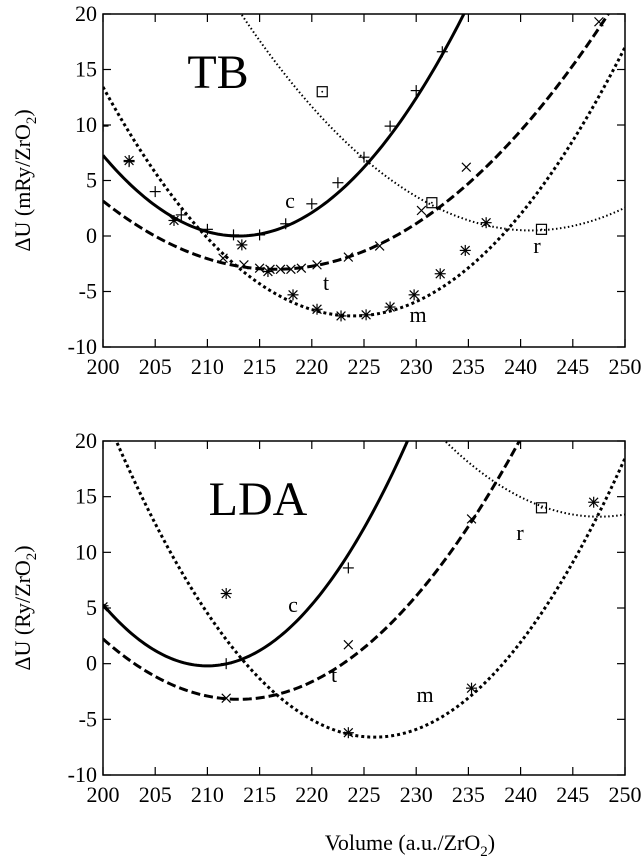 The height and width of the screenshot is (863, 641). Describe the element at coordinates (258, 499) in the screenshot. I see `panel-title: LDA` at that location.